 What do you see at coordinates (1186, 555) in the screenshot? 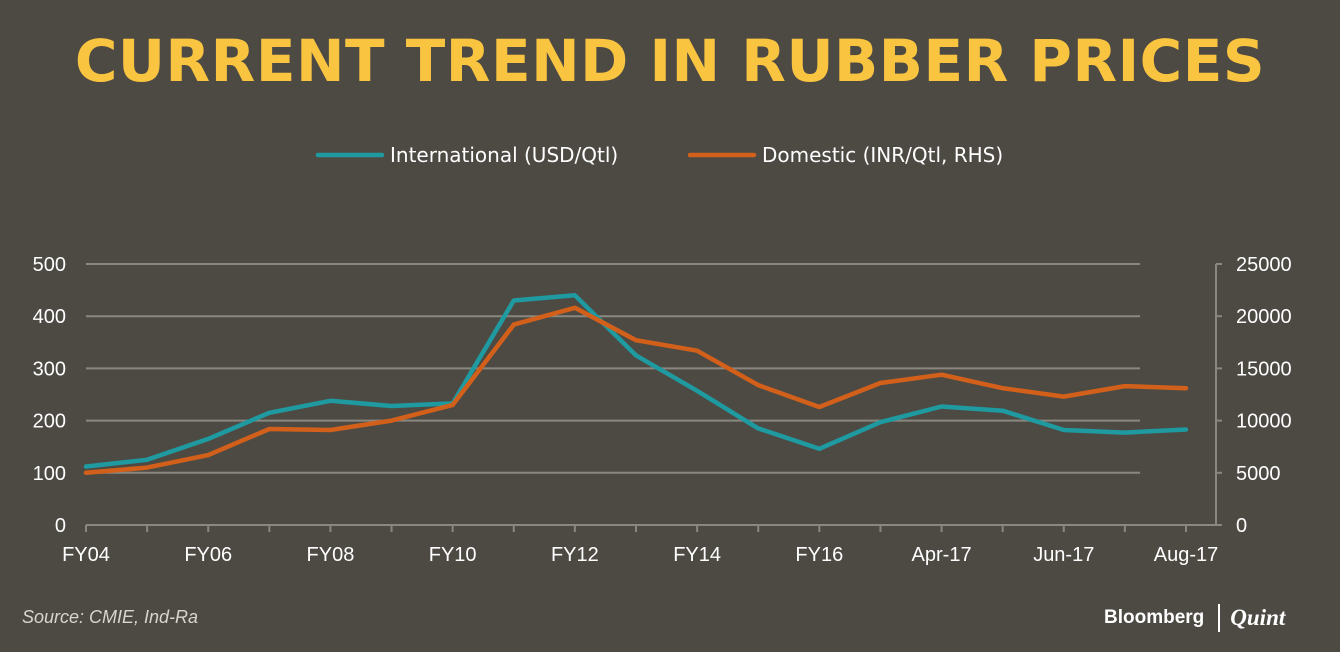
I see `x-tick-label: Aug-17` at bounding box center [1186, 555].